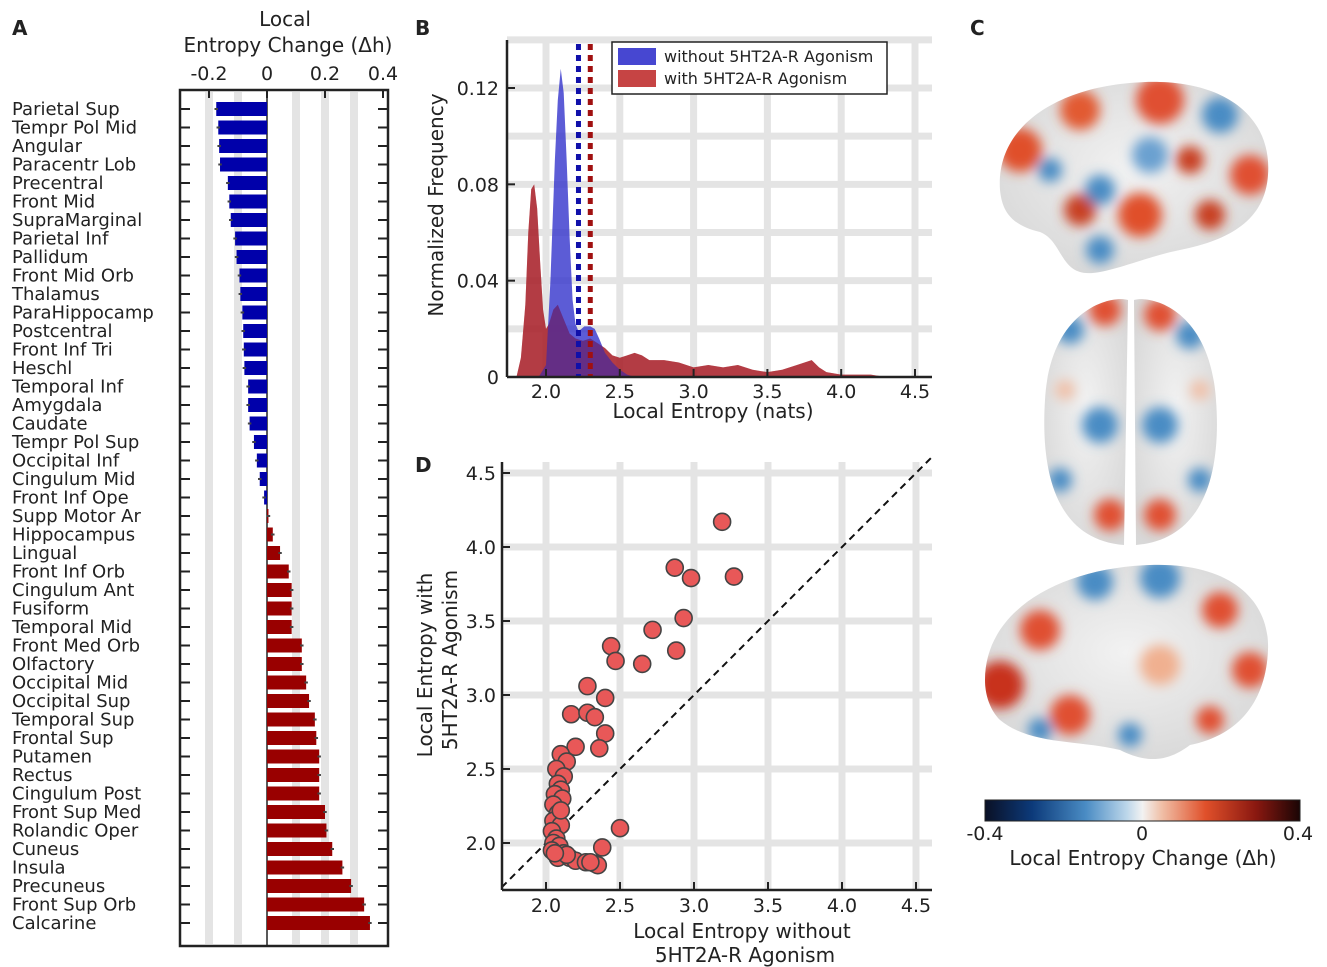  Describe the element at coordinates (716, 673) in the screenshot. I see `identity-line` at that location.